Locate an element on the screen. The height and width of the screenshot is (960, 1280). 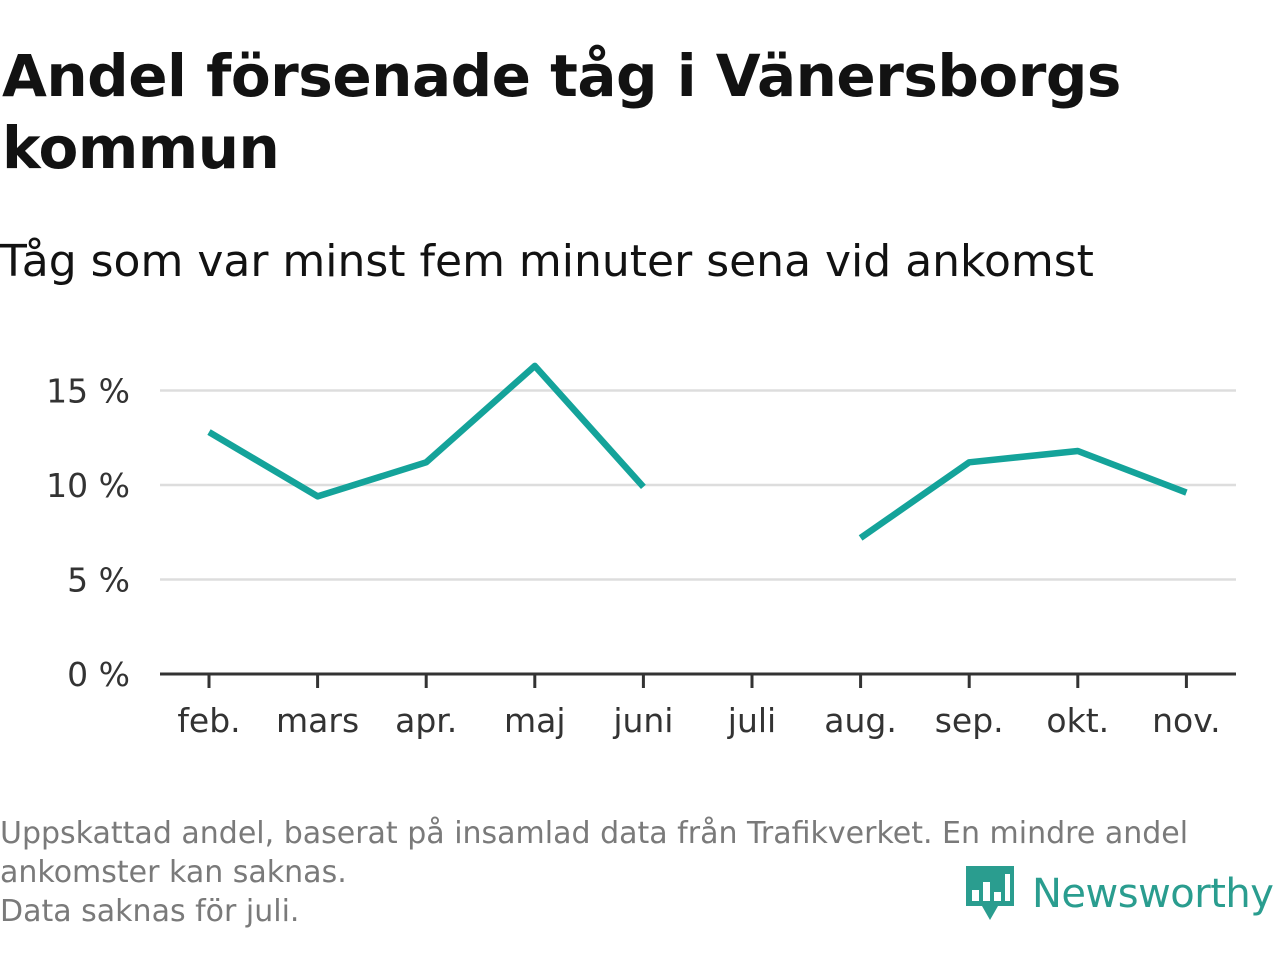
bar-chart-flag-icon is located at coordinates (990, 893).